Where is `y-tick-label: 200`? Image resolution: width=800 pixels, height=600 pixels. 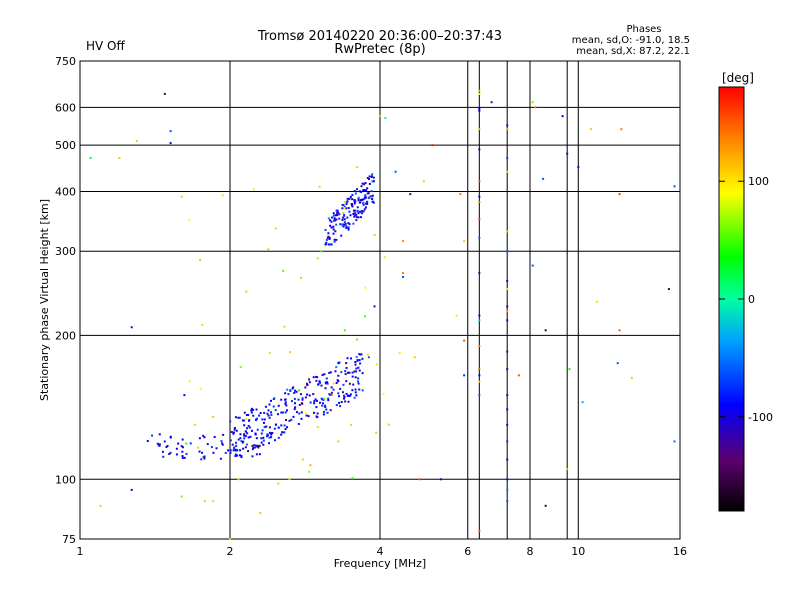
y-tick-label: 200 is located at coordinates (65, 335).